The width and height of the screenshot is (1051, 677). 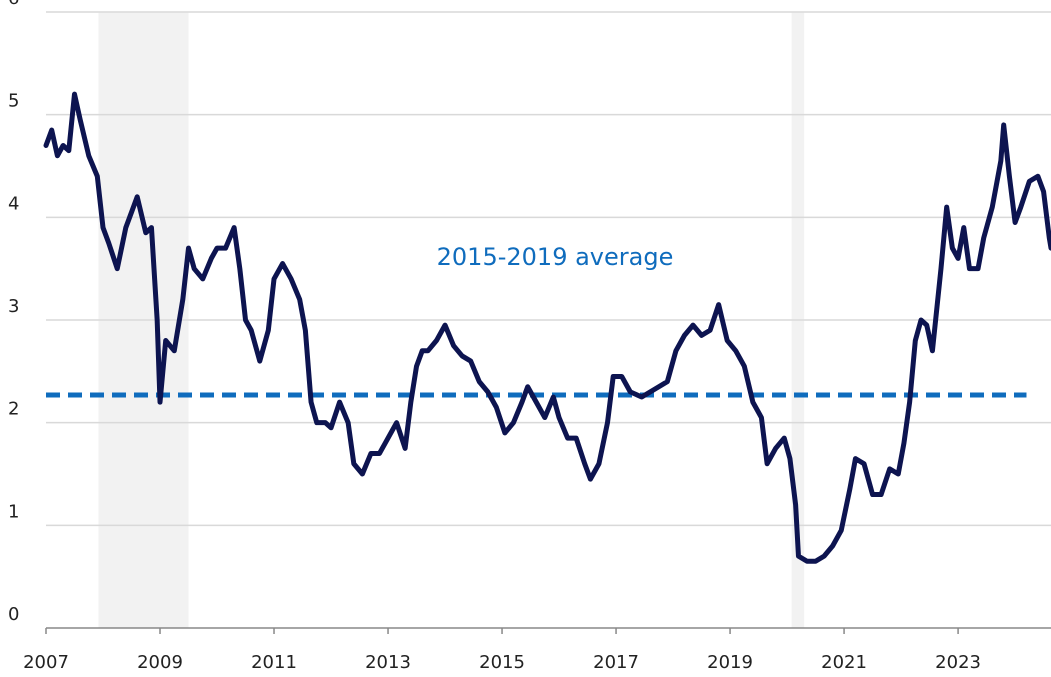 I want to click on x-tick-label: 2013, so click(x=388, y=662).